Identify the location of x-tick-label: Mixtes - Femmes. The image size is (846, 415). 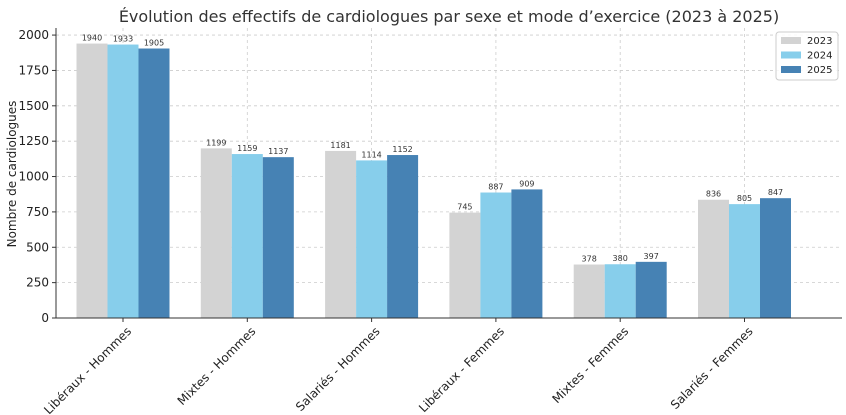
(590, 365).